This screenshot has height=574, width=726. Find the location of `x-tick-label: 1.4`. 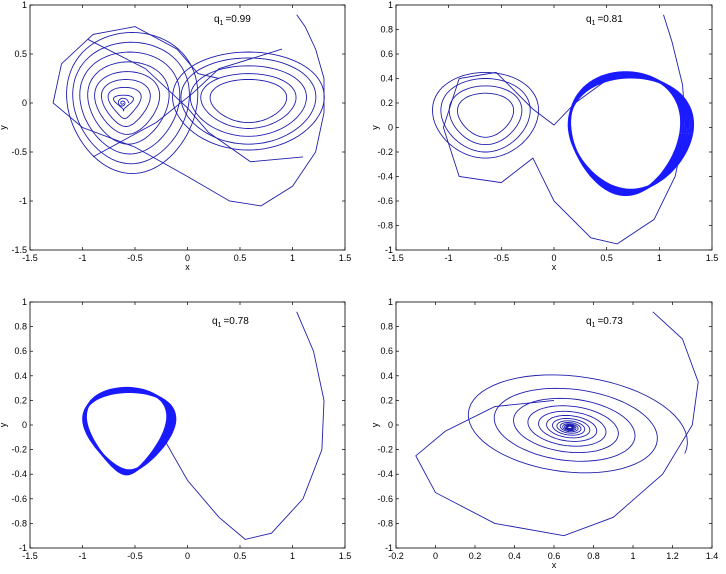

x-tick-label: 1.4 is located at coordinates (712, 556).